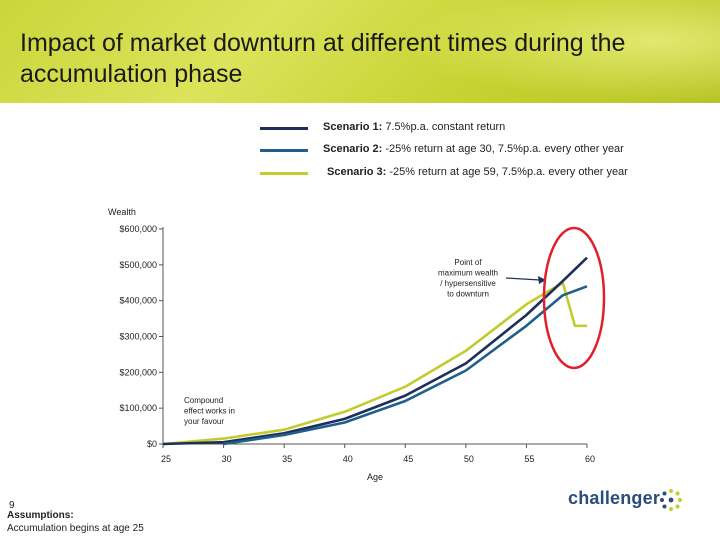 The image size is (720, 540). I want to click on x-axis-title: Age, so click(375, 477).